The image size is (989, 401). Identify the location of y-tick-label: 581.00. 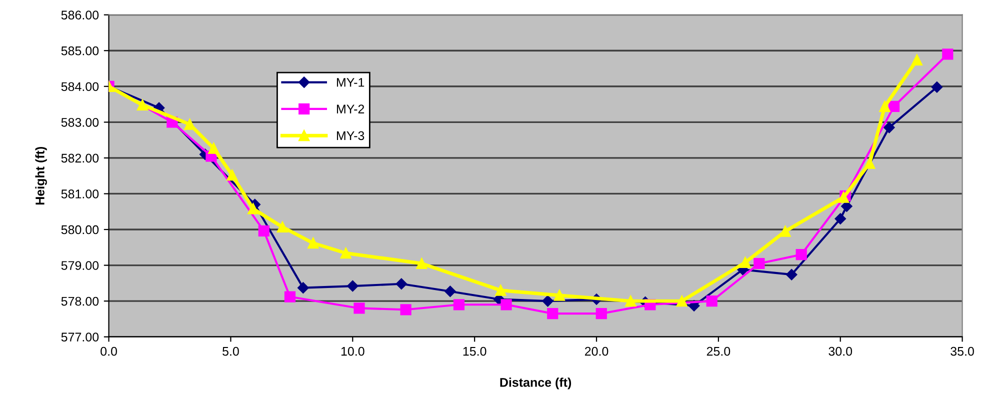
(80, 194).